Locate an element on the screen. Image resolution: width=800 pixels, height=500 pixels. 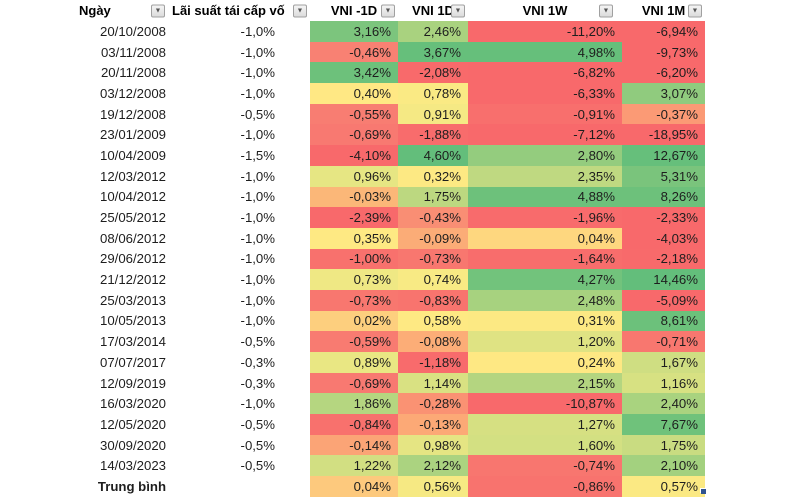
date-cell: 12/03/2012 is located at coordinates (132, 176).